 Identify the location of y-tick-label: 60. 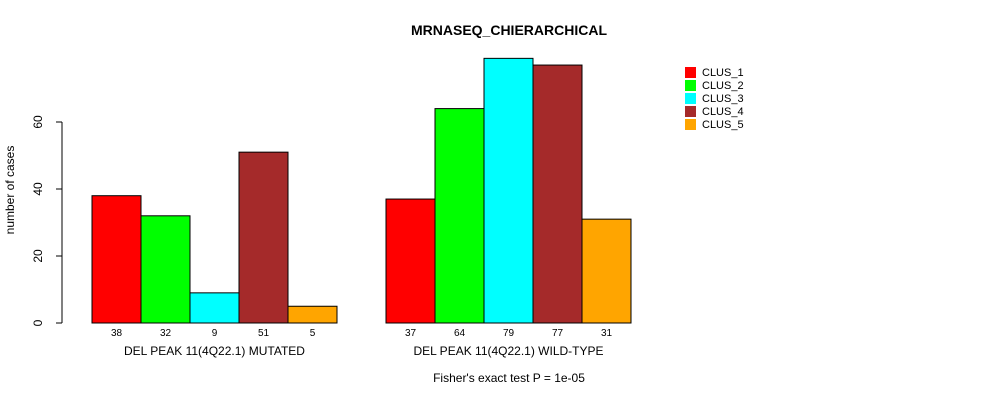
(38, 122).